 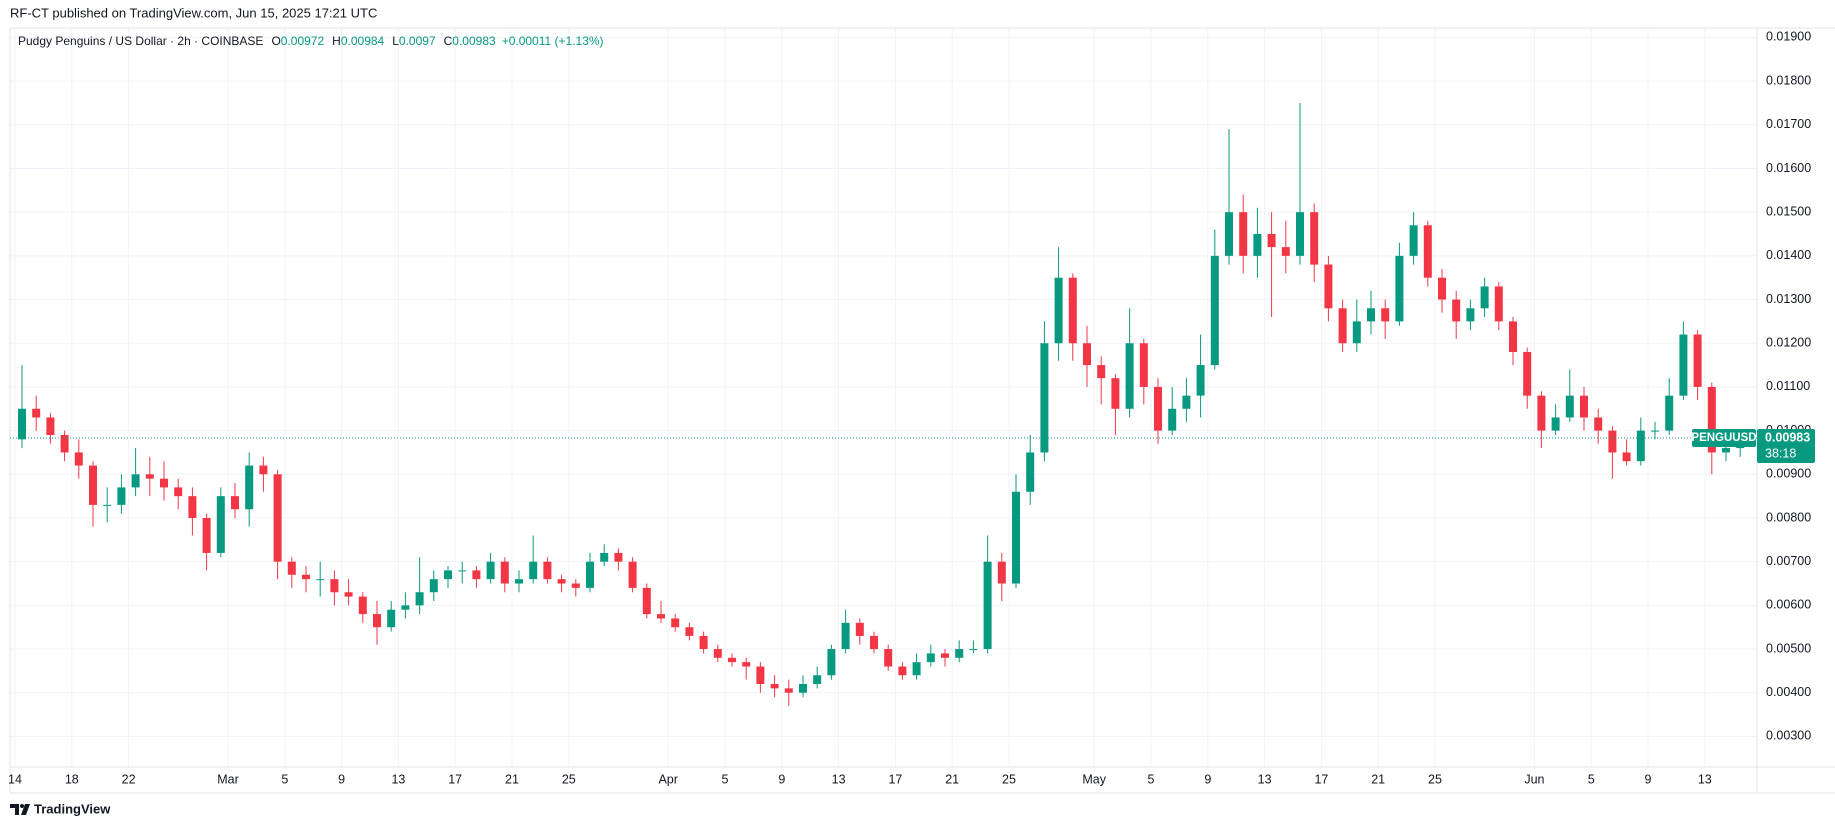 I want to click on legend-value: 0.00972, so click(x=303, y=41).